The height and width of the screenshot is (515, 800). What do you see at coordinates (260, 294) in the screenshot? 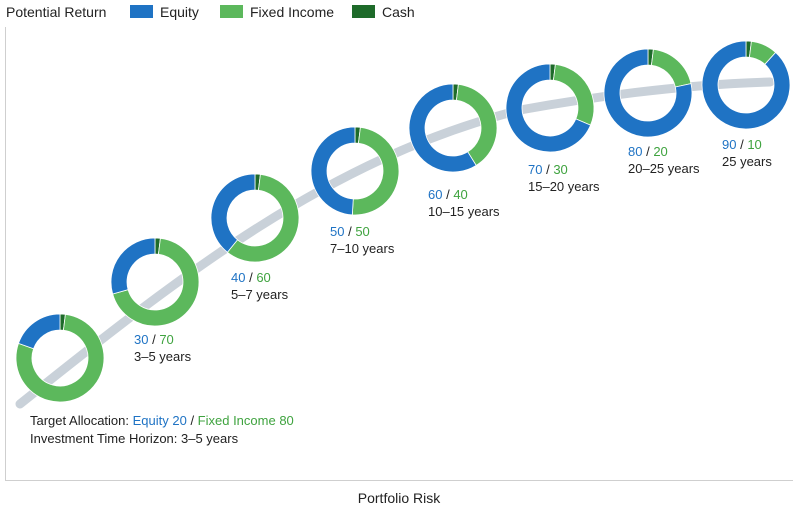
I see `horizon-label-3: 5–7 years` at bounding box center [260, 294].